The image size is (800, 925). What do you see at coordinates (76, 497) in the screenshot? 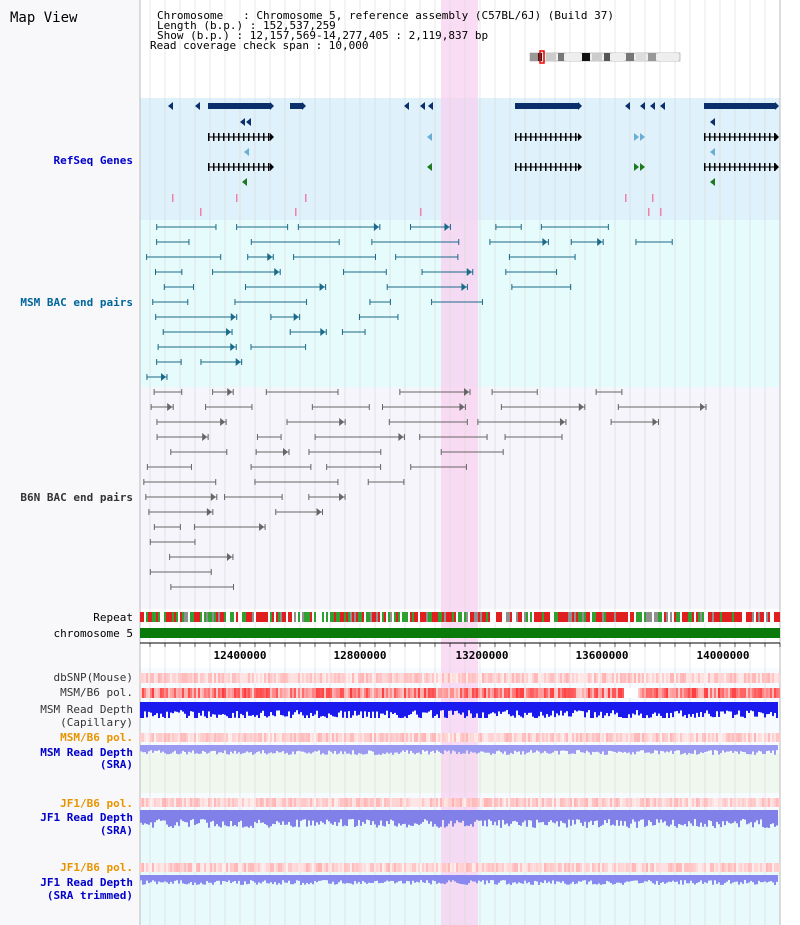
I see `track-label-b6n-bac: B6N BAC end pairs` at bounding box center [76, 497].